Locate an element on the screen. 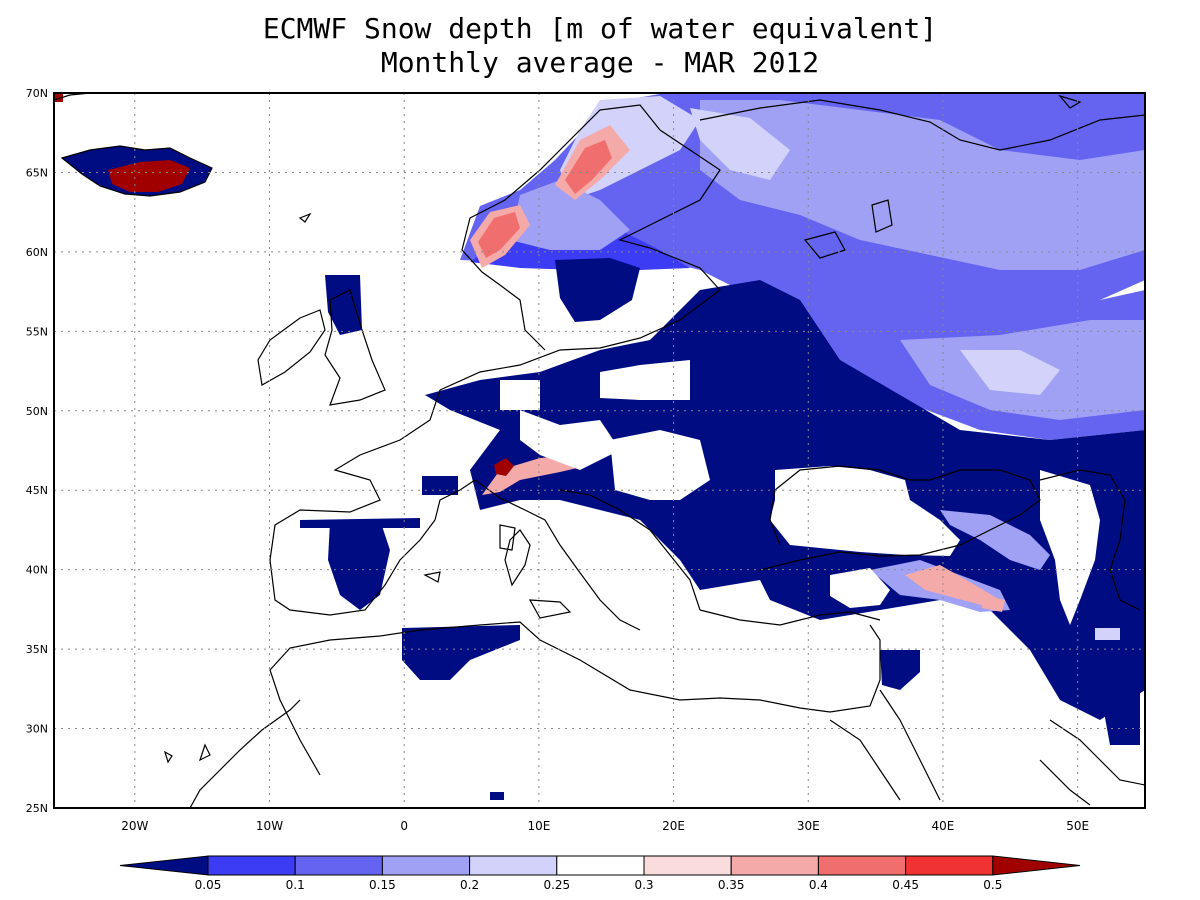 The height and width of the screenshot is (900, 1200). colorbar-tick-label: 0.5 is located at coordinates (992, 885).